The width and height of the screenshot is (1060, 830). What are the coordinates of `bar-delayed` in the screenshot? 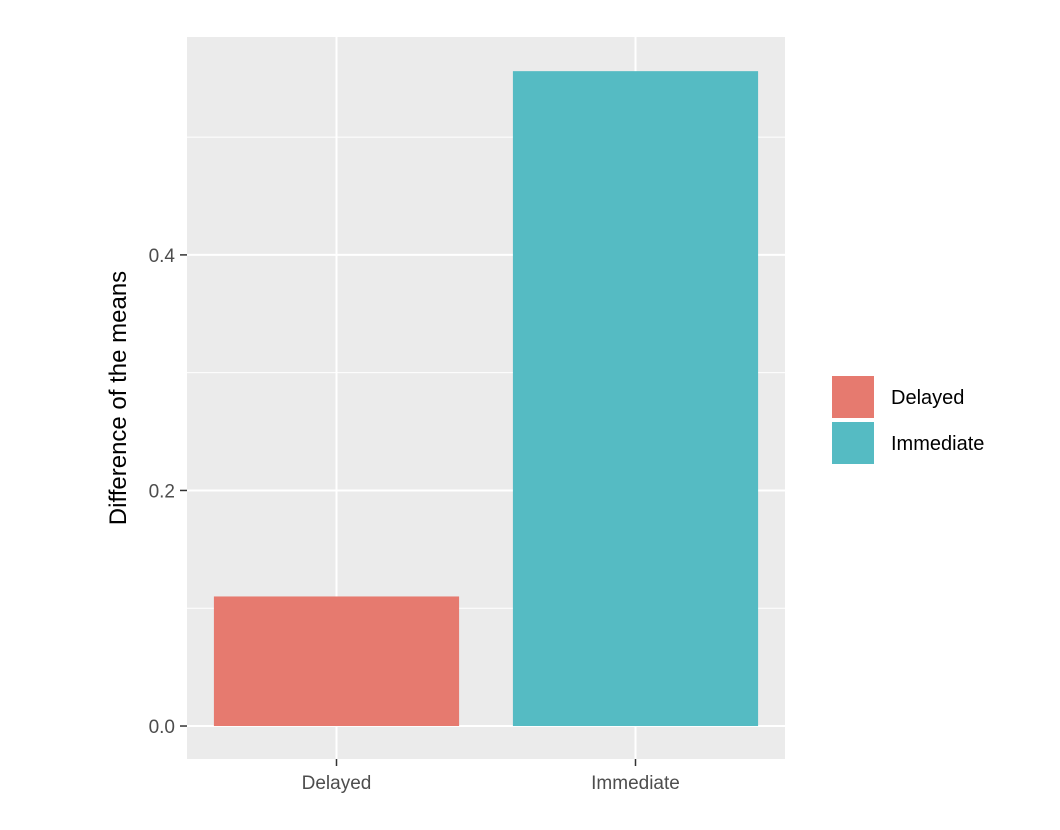 It's located at (336, 661).